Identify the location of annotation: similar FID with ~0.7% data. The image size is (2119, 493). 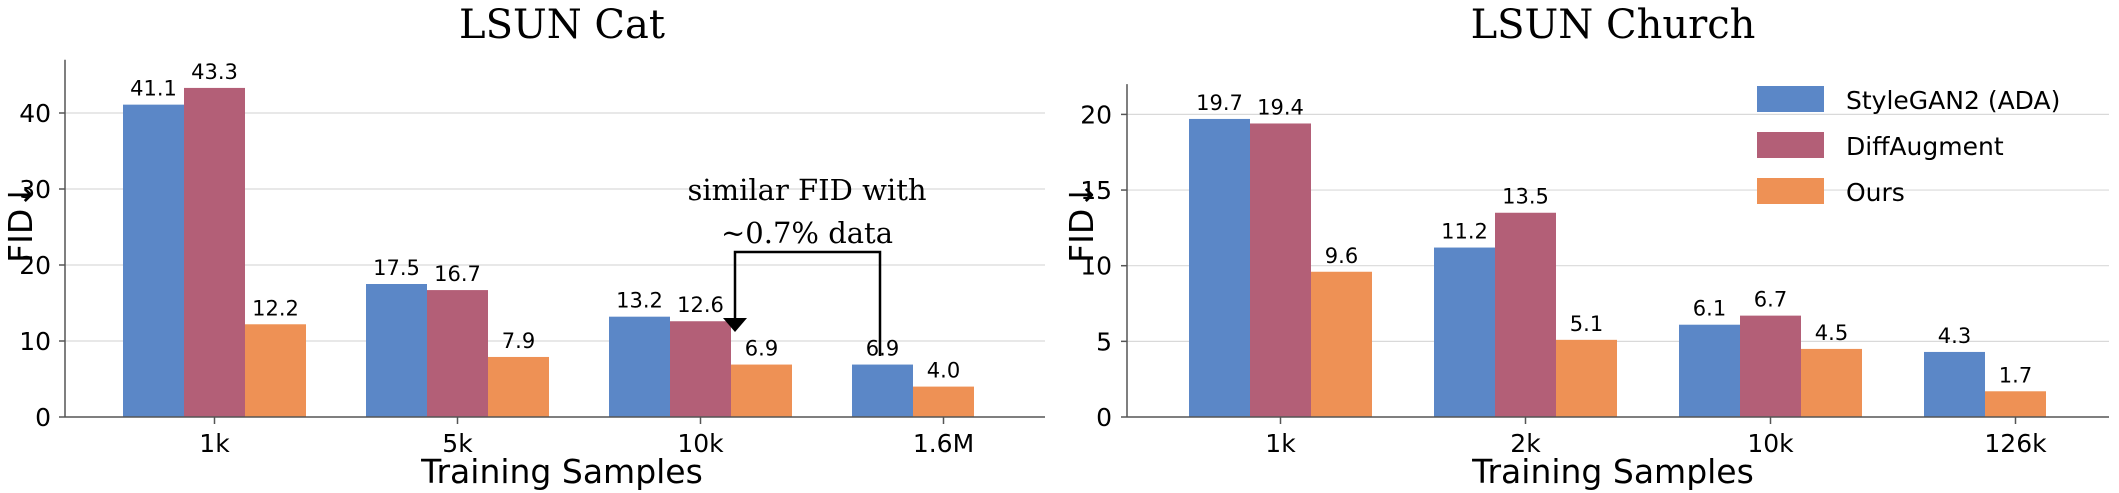
(807, 264).